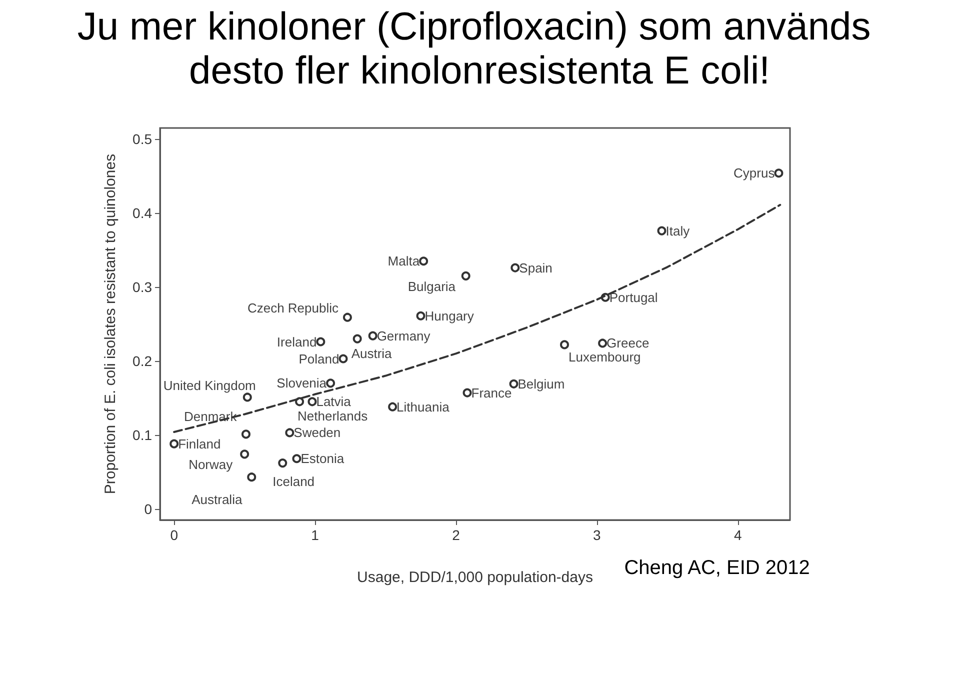  What do you see at coordinates (174, 535) in the screenshot?
I see `x-tick-label: 0` at bounding box center [174, 535].